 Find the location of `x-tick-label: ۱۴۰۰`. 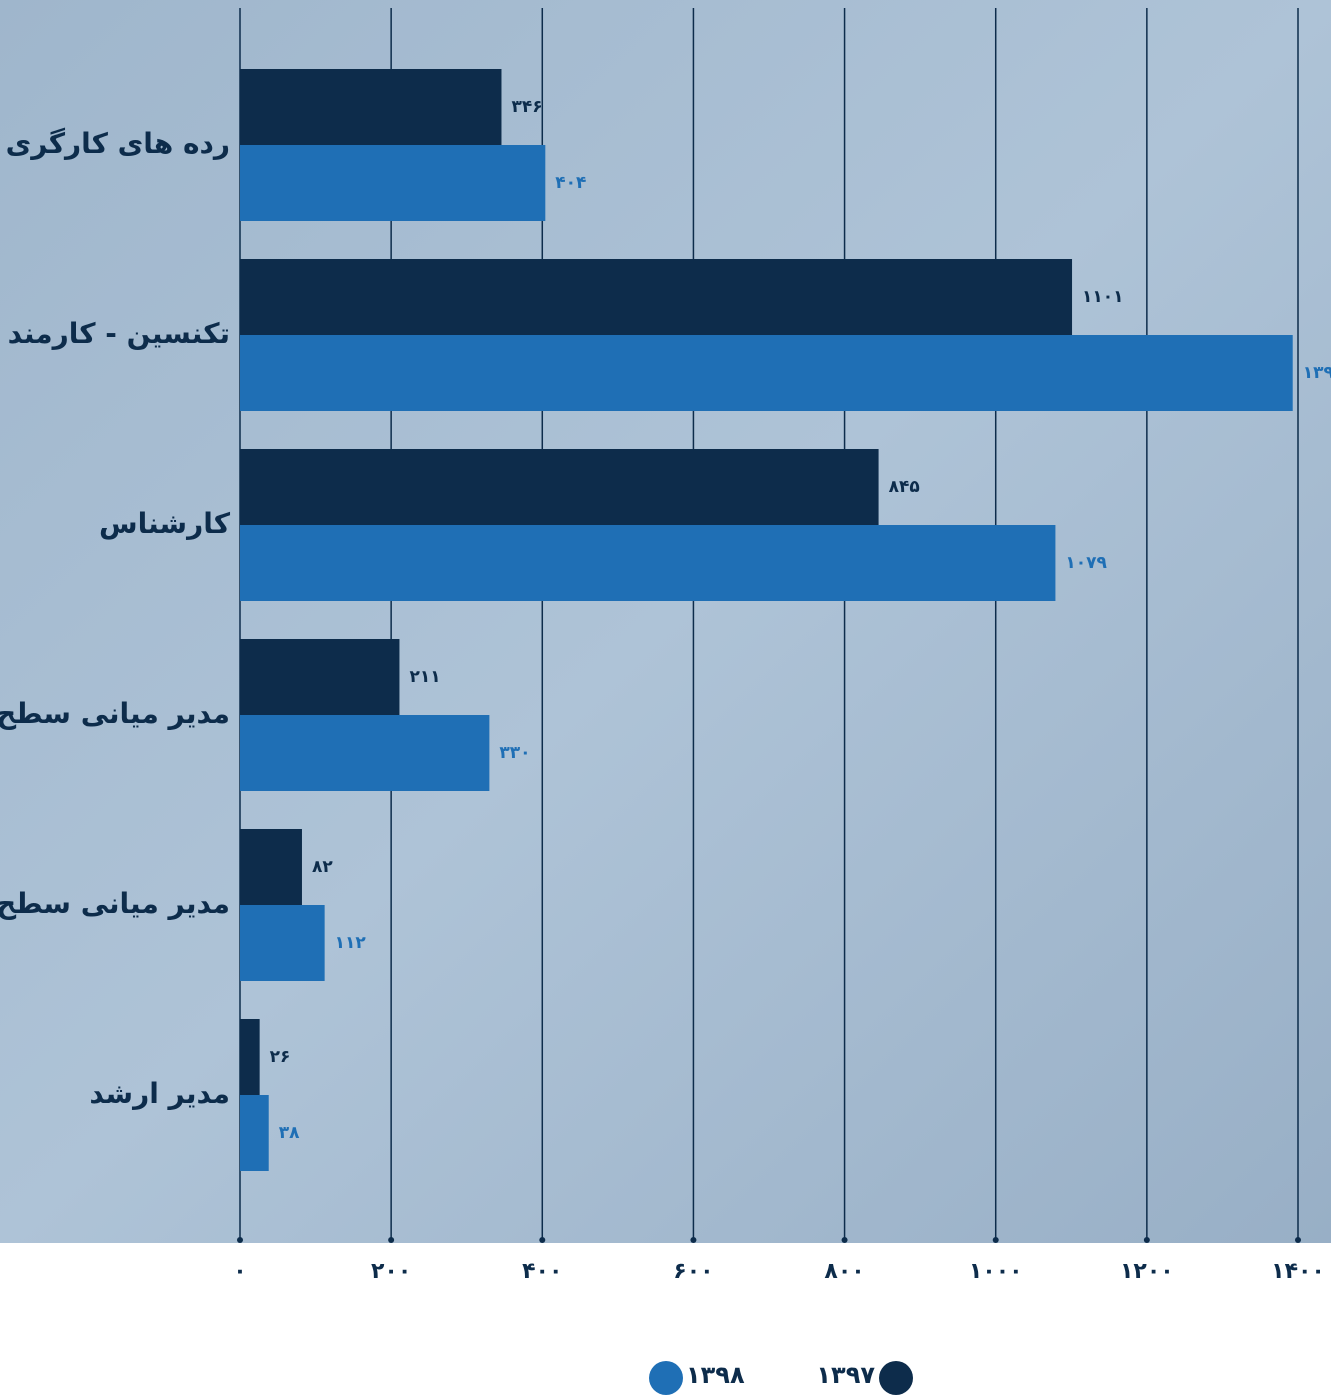

x-tick-label: ۱۴۰۰ is located at coordinates (1298, 1271).